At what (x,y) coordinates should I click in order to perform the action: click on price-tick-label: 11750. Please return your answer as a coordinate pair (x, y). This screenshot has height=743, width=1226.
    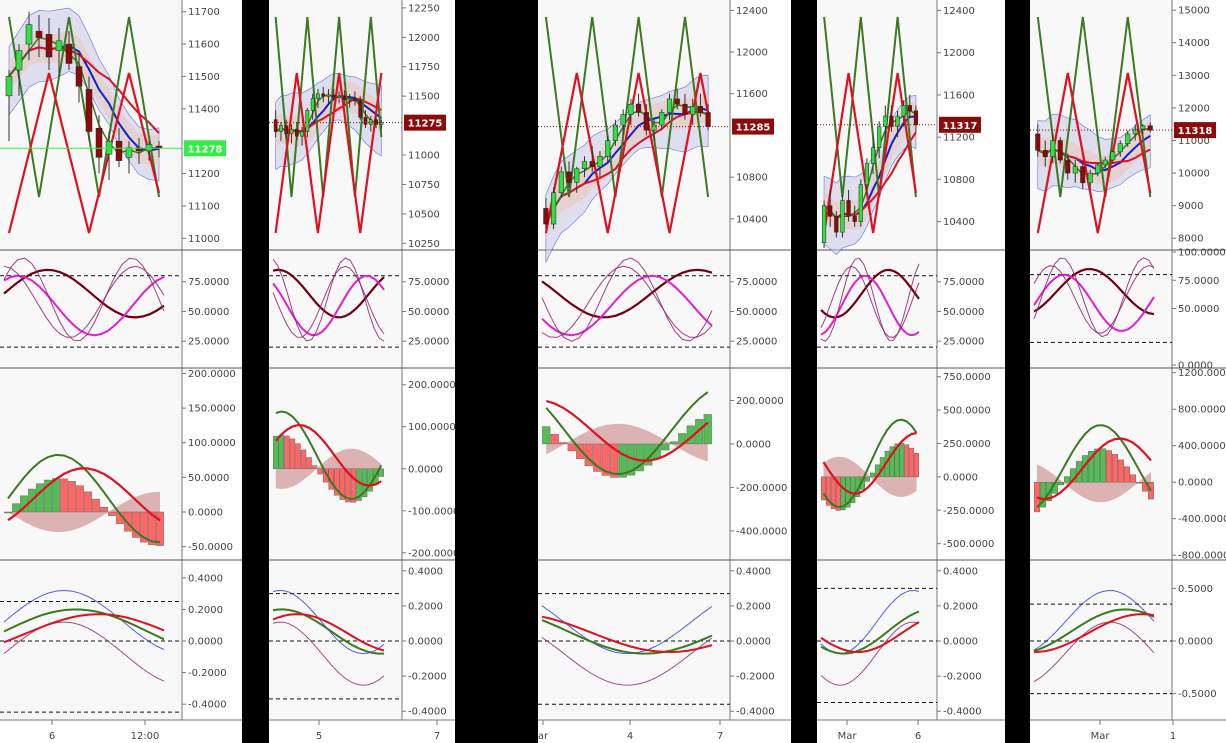
    Looking at the image, I should click on (424, 67).